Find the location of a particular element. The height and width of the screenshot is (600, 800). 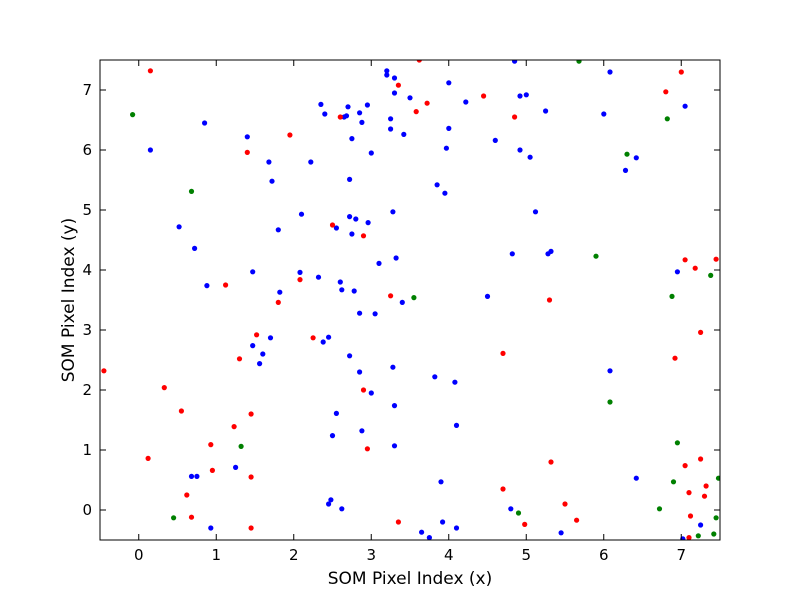

y-tick-label-0: 0 is located at coordinates (87, 510).